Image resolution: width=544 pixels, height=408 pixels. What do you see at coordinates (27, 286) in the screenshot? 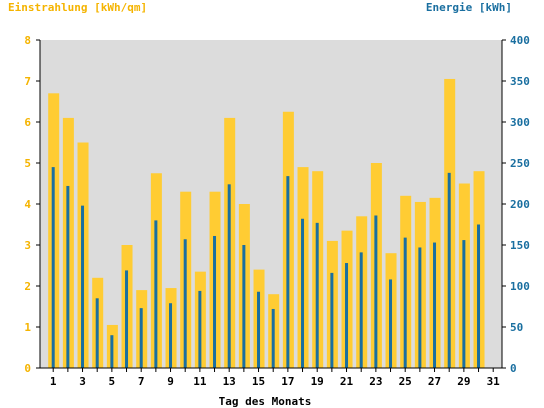
I see `left-tick-label: 2` at bounding box center [27, 286].